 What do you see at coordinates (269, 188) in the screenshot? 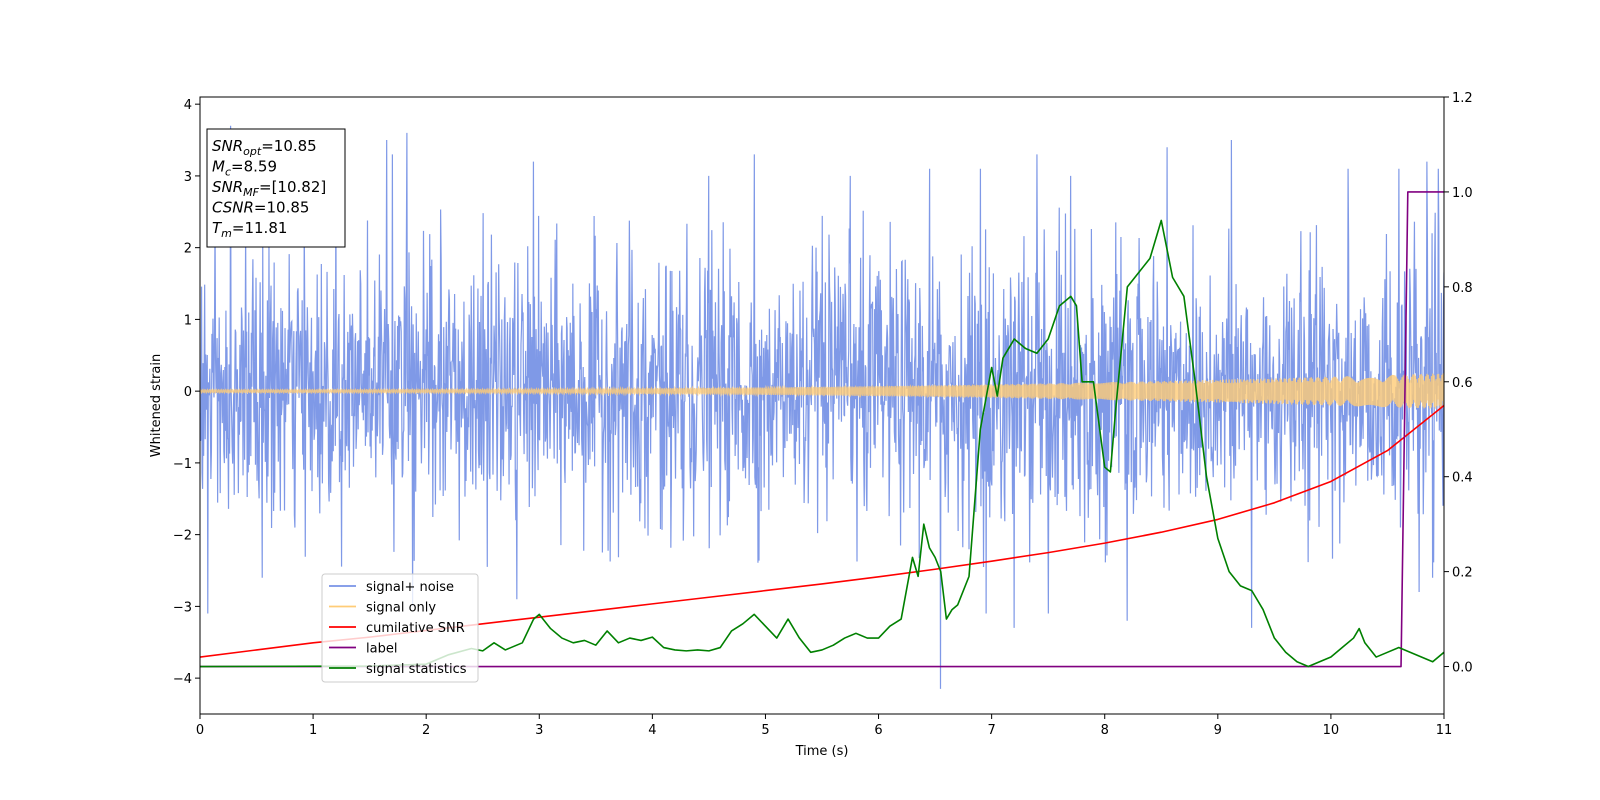
I see `annotation-line: SNRMF=[10.82]` at bounding box center [269, 188].